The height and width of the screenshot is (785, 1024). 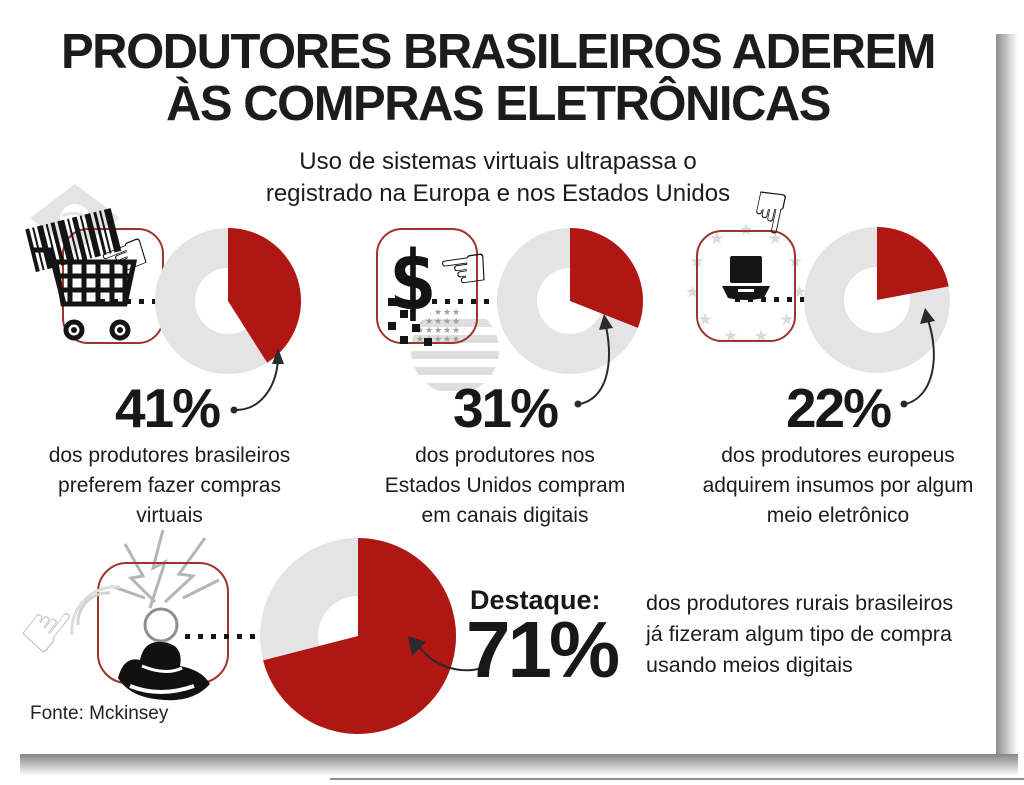 I want to click on arrow-to-slice-usa, so click(x=593, y=361).